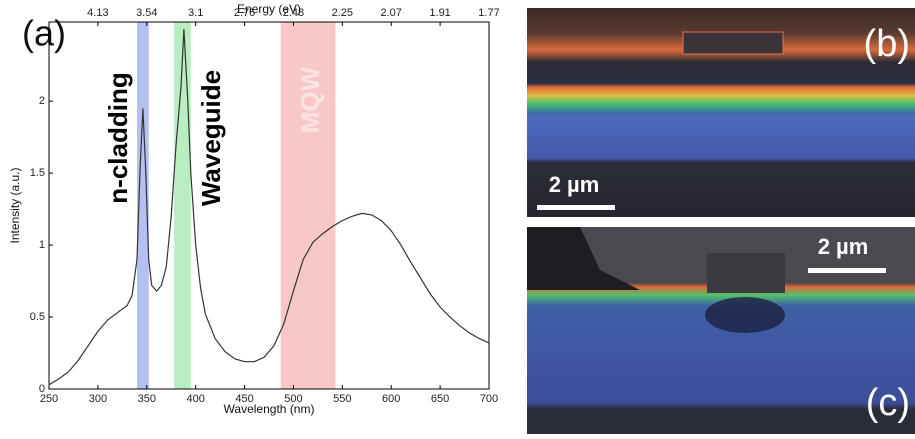 The width and height of the screenshot is (915, 439). What do you see at coordinates (42, 245) in the screenshot?
I see `y-tick-label: 1` at bounding box center [42, 245].